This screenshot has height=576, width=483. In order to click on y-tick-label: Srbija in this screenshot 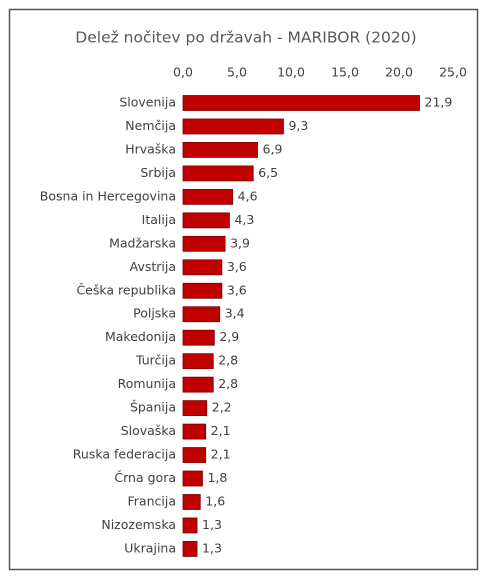, I will do `click(158, 172)`.